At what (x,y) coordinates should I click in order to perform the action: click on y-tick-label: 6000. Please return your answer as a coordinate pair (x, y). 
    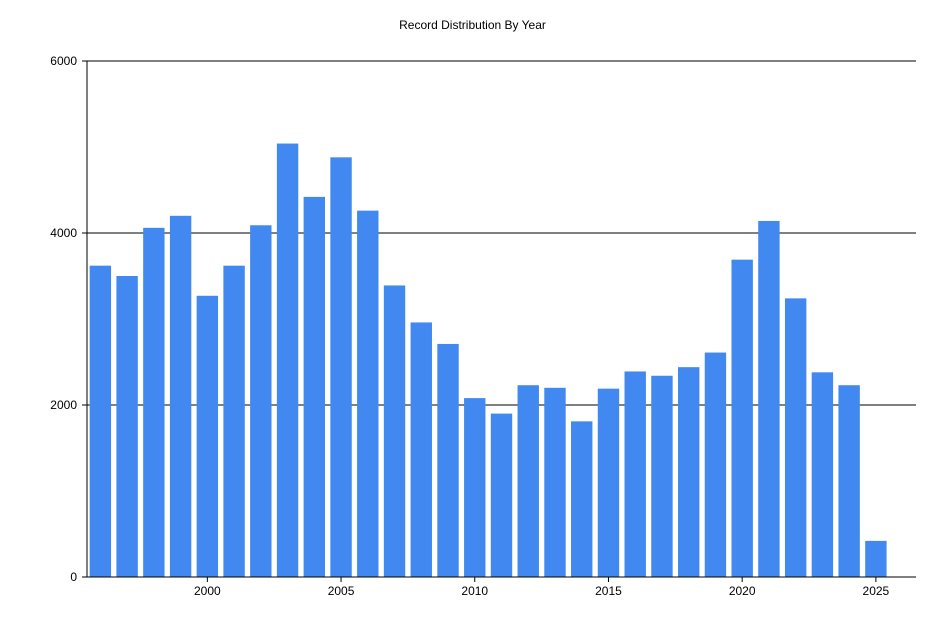
    Looking at the image, I should click on (63, 61).